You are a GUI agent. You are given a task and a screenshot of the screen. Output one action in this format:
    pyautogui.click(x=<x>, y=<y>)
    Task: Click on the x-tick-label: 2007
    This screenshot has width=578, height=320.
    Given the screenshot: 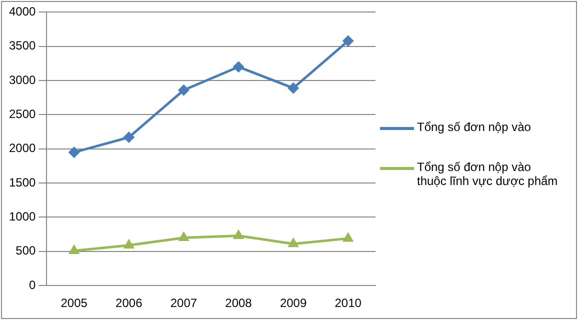 What is the action you would take?
    pyautogui.click(x=184, y=303)
    